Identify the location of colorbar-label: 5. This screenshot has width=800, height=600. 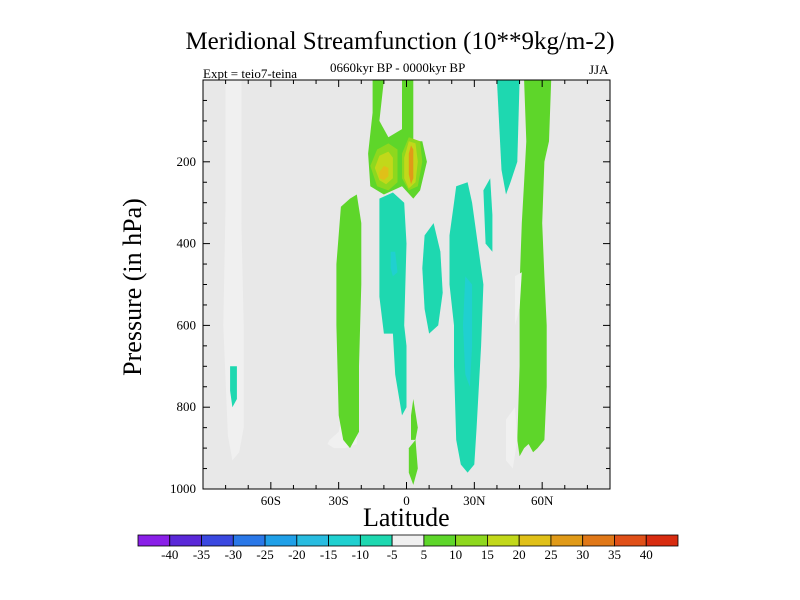
(424, 554).